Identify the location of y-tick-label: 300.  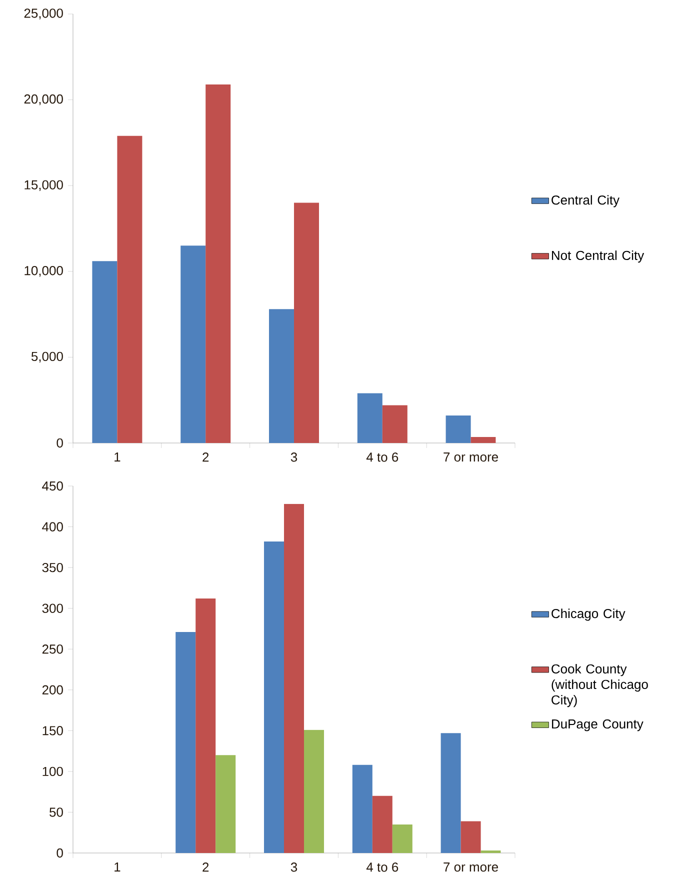
(52, 608).